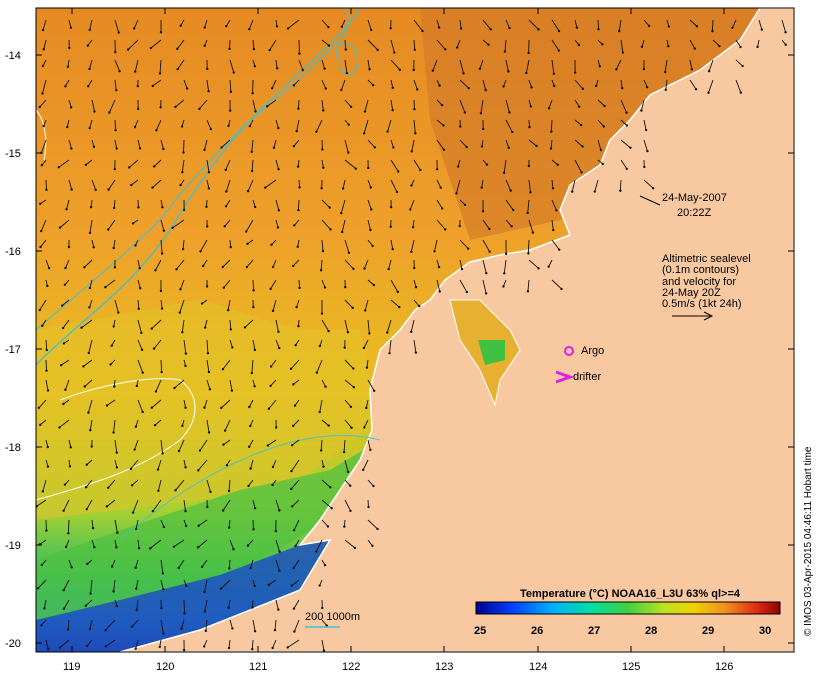  I want to click on mid-water-patch, so click(208, 410).